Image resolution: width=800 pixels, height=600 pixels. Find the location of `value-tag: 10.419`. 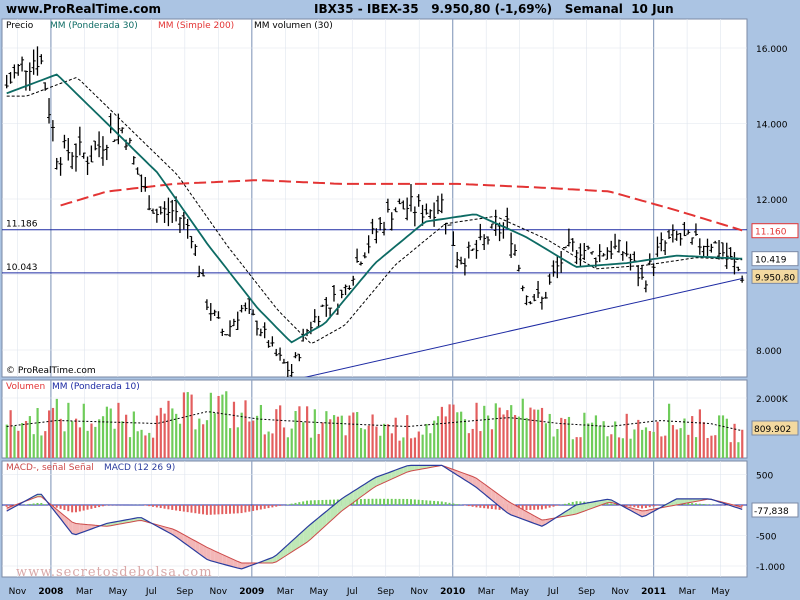

value-tag: 10.419 is located at coordinates (775, 259).